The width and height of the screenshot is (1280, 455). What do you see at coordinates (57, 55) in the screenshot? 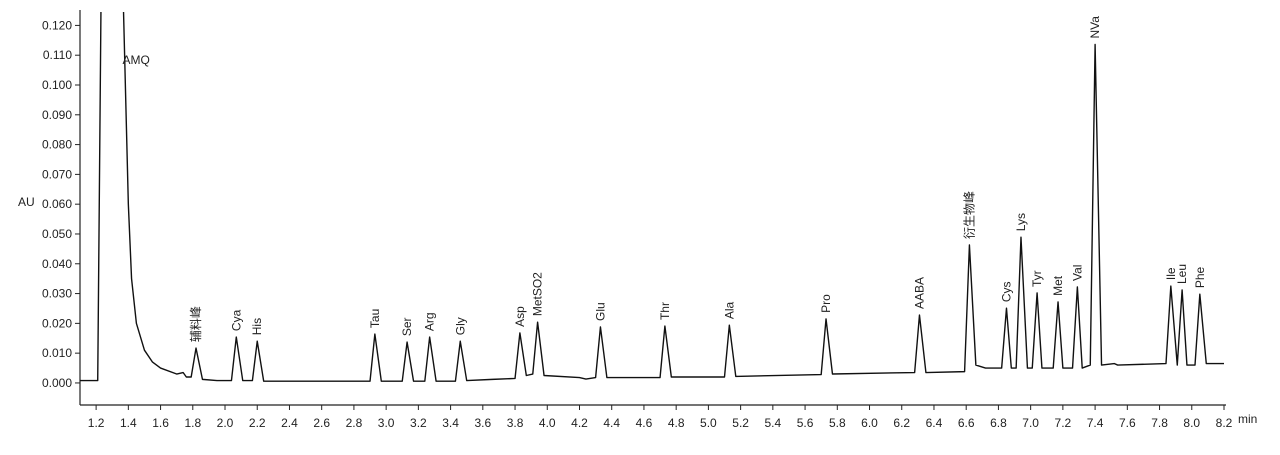
I see `y-tick-label: 0.110` at bounding box center [57, 55].